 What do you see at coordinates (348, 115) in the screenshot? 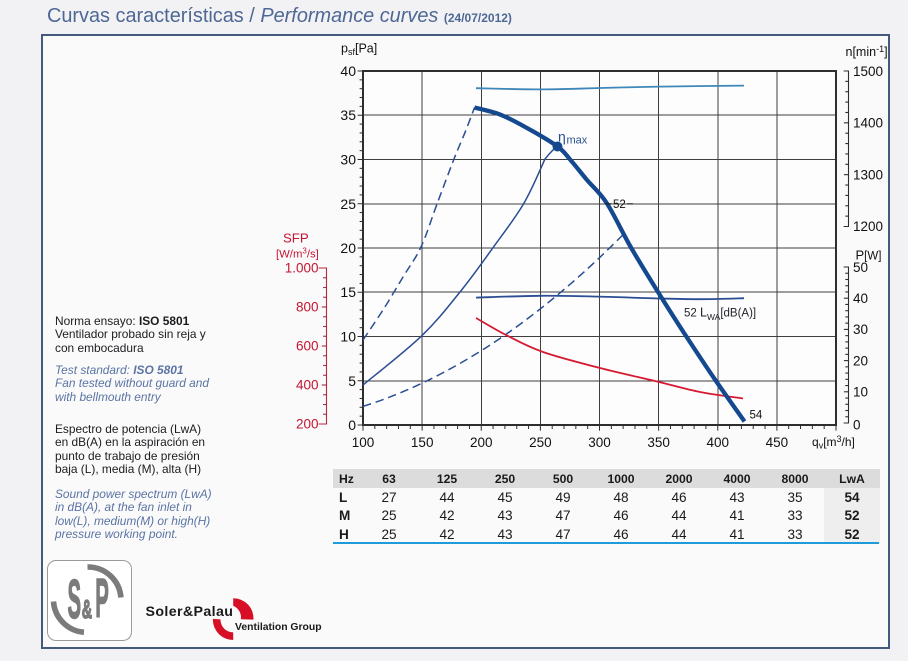
I see `svg-text: 35` at bounding box center [348, 115].